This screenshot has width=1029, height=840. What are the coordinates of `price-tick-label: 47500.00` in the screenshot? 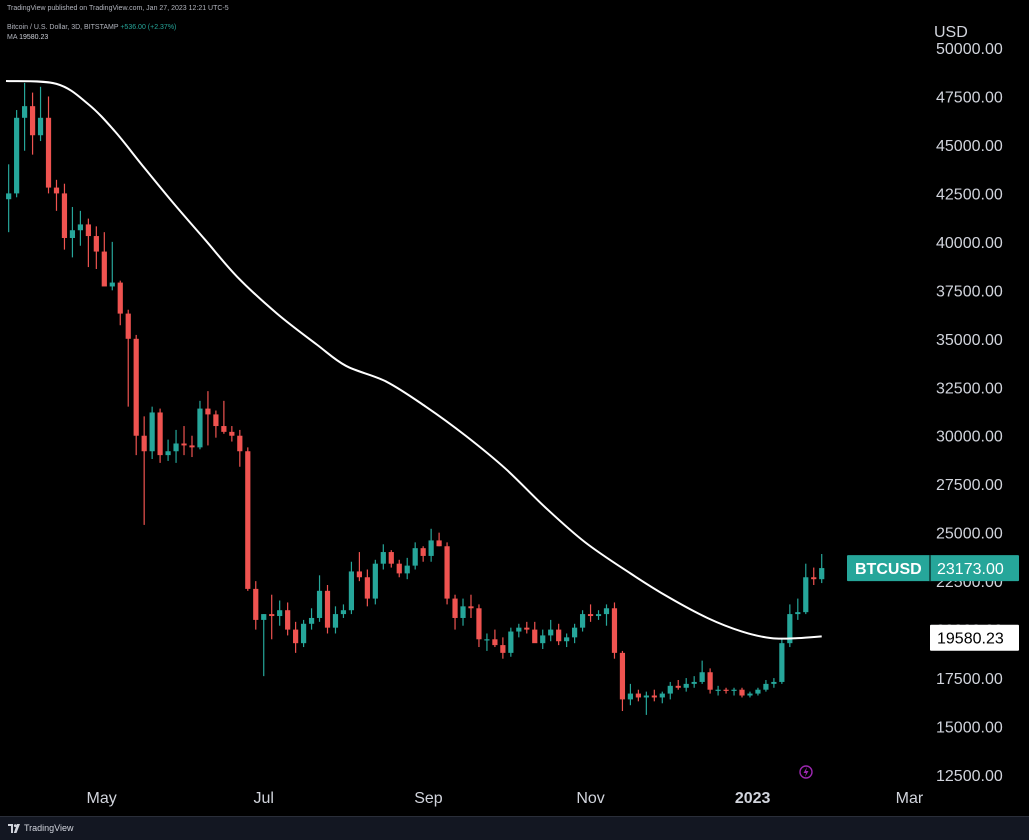 It's located at (969, 97).